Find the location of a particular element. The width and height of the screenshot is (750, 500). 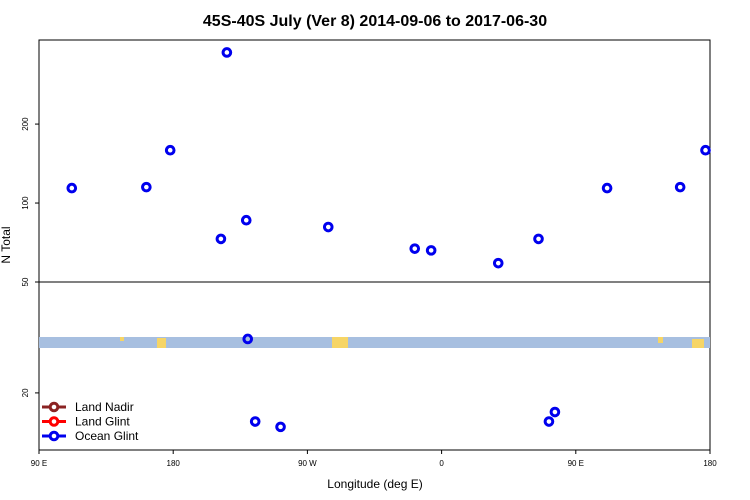

legend-label-land-nadir: Land Nadir is located at coordinates (104, 407).